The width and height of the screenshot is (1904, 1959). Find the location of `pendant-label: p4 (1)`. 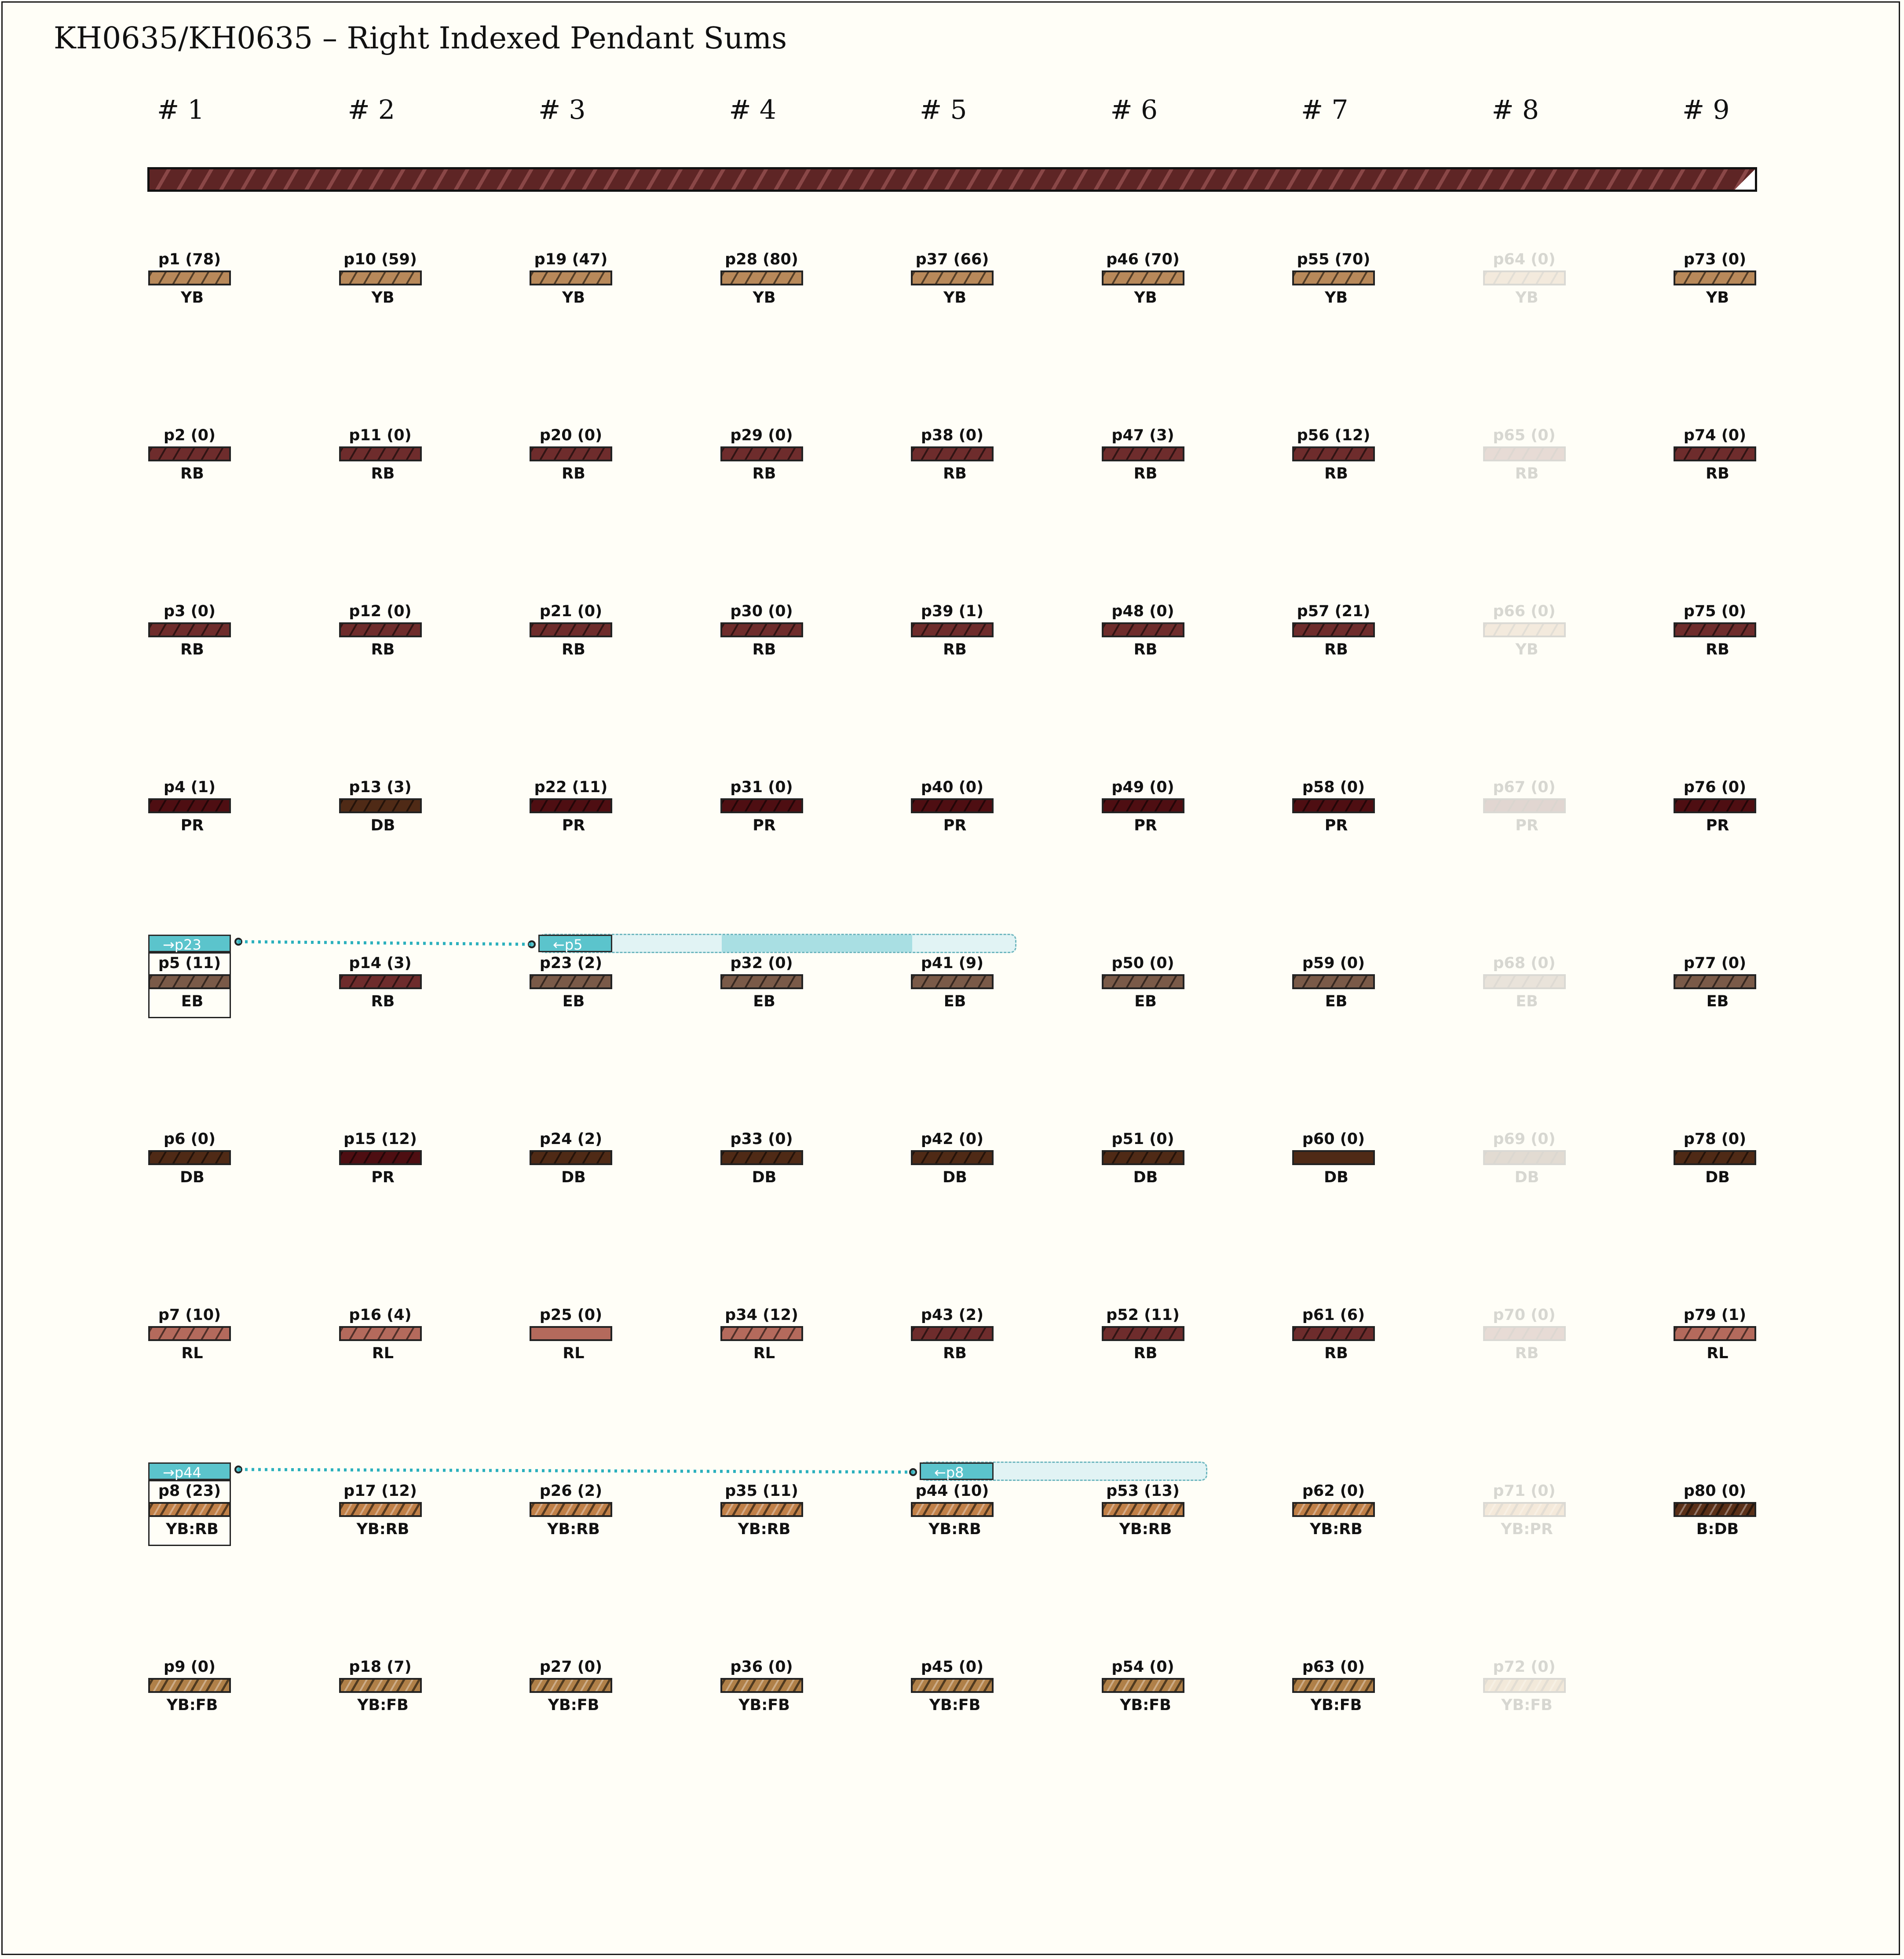

pendant-label: p4 (1) is located at coordinates (190, 787).